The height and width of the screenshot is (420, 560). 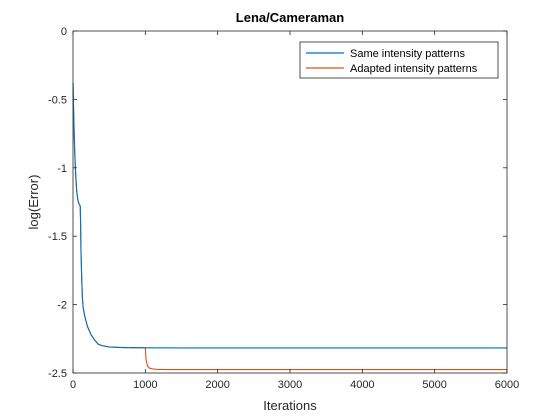 I want to click on legend-box, so click(x=399, y=60).